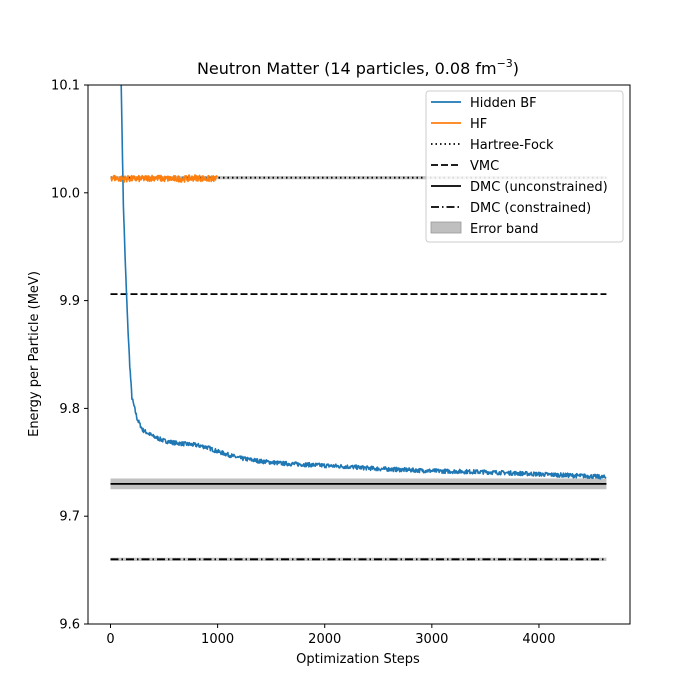  I want to click on x-tick-label: 2000, so click(324, 639).